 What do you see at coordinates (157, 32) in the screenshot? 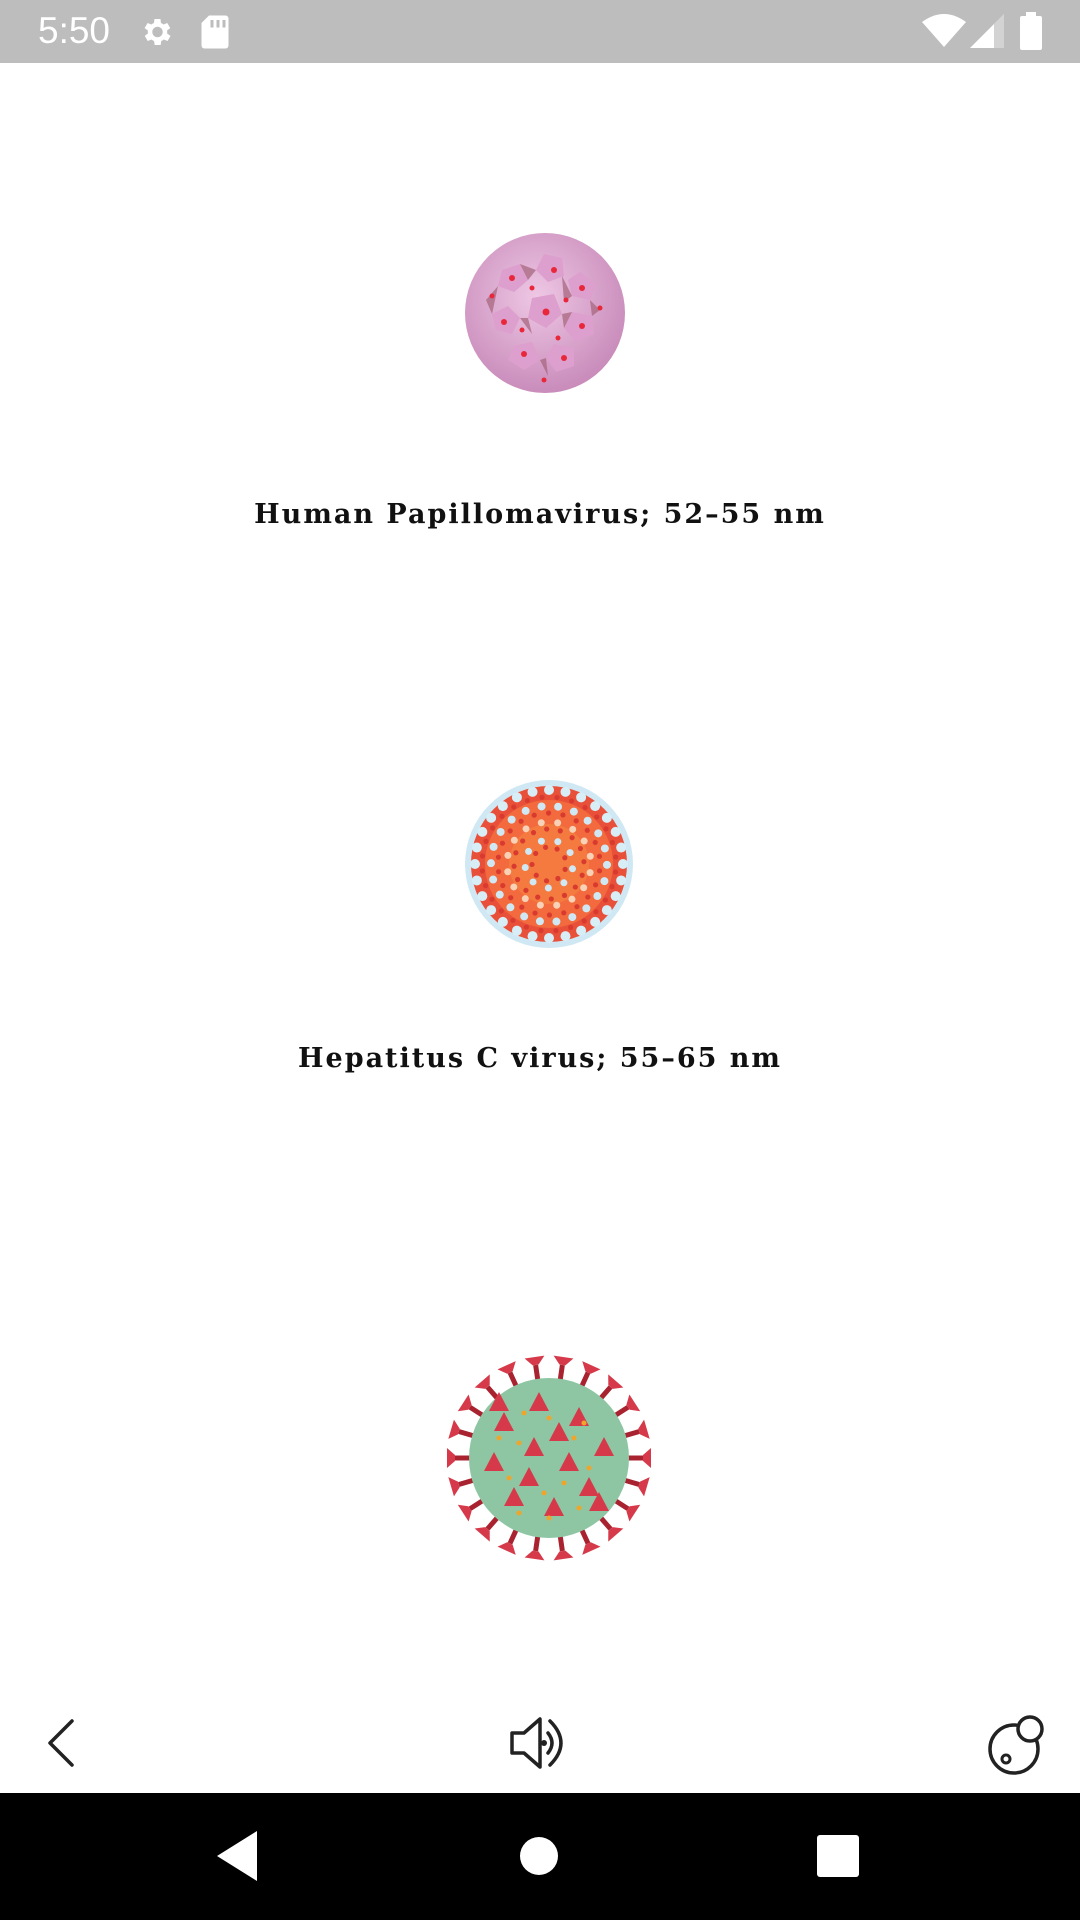
I see `gear-icon` at bounding box center [157, 32].